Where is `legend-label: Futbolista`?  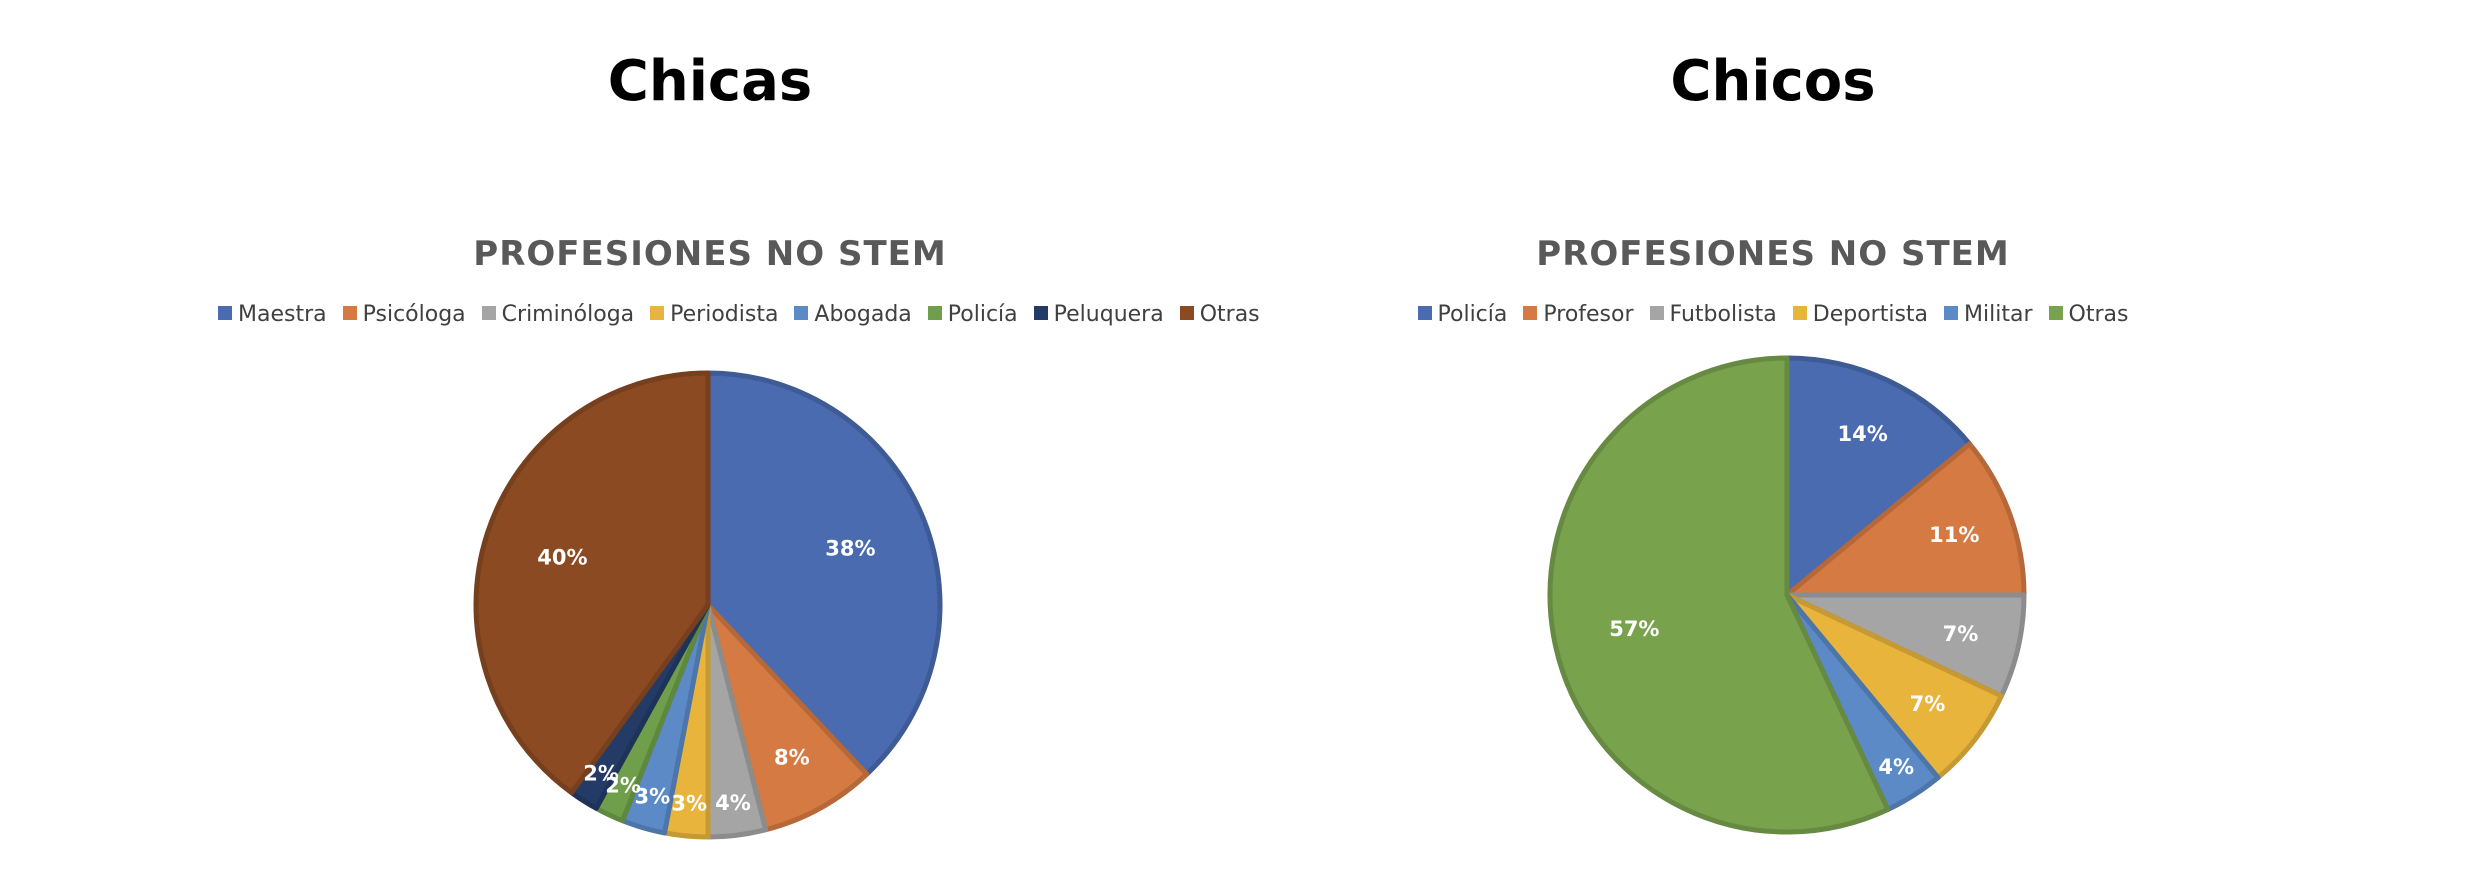 legend-label: Futbolista is located at coordinates (1723, 314).